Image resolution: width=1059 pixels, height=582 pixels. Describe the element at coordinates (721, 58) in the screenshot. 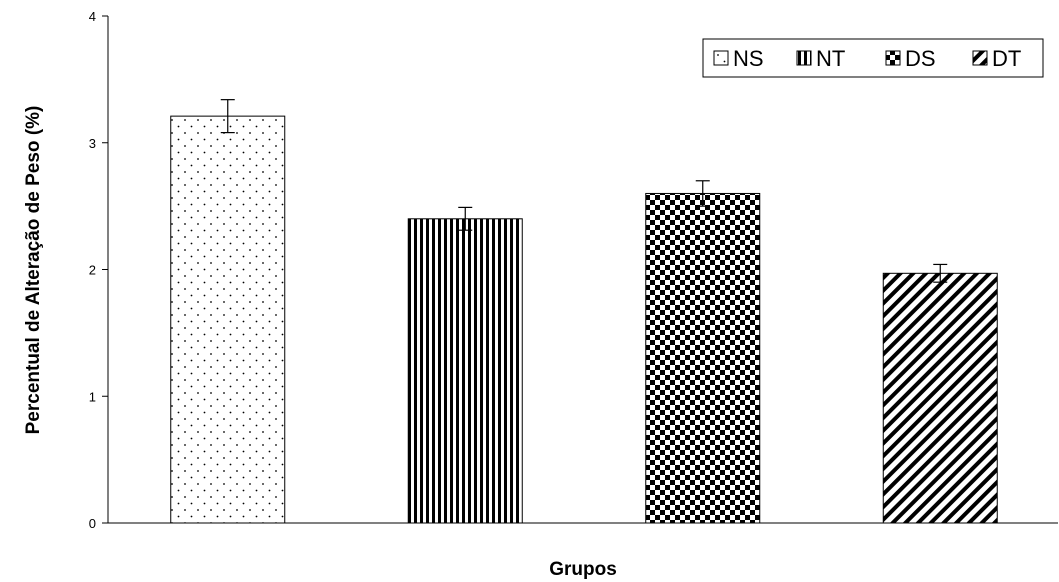

I see `legend-swatch-ns` at that location.